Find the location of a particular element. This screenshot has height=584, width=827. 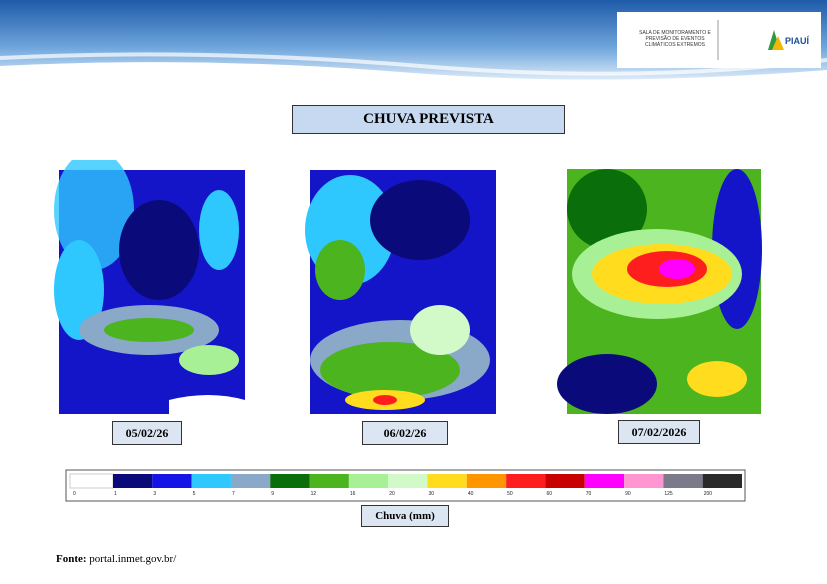

source-text: portal.inmet.gov.br/ is located at coordinates (133, 559).